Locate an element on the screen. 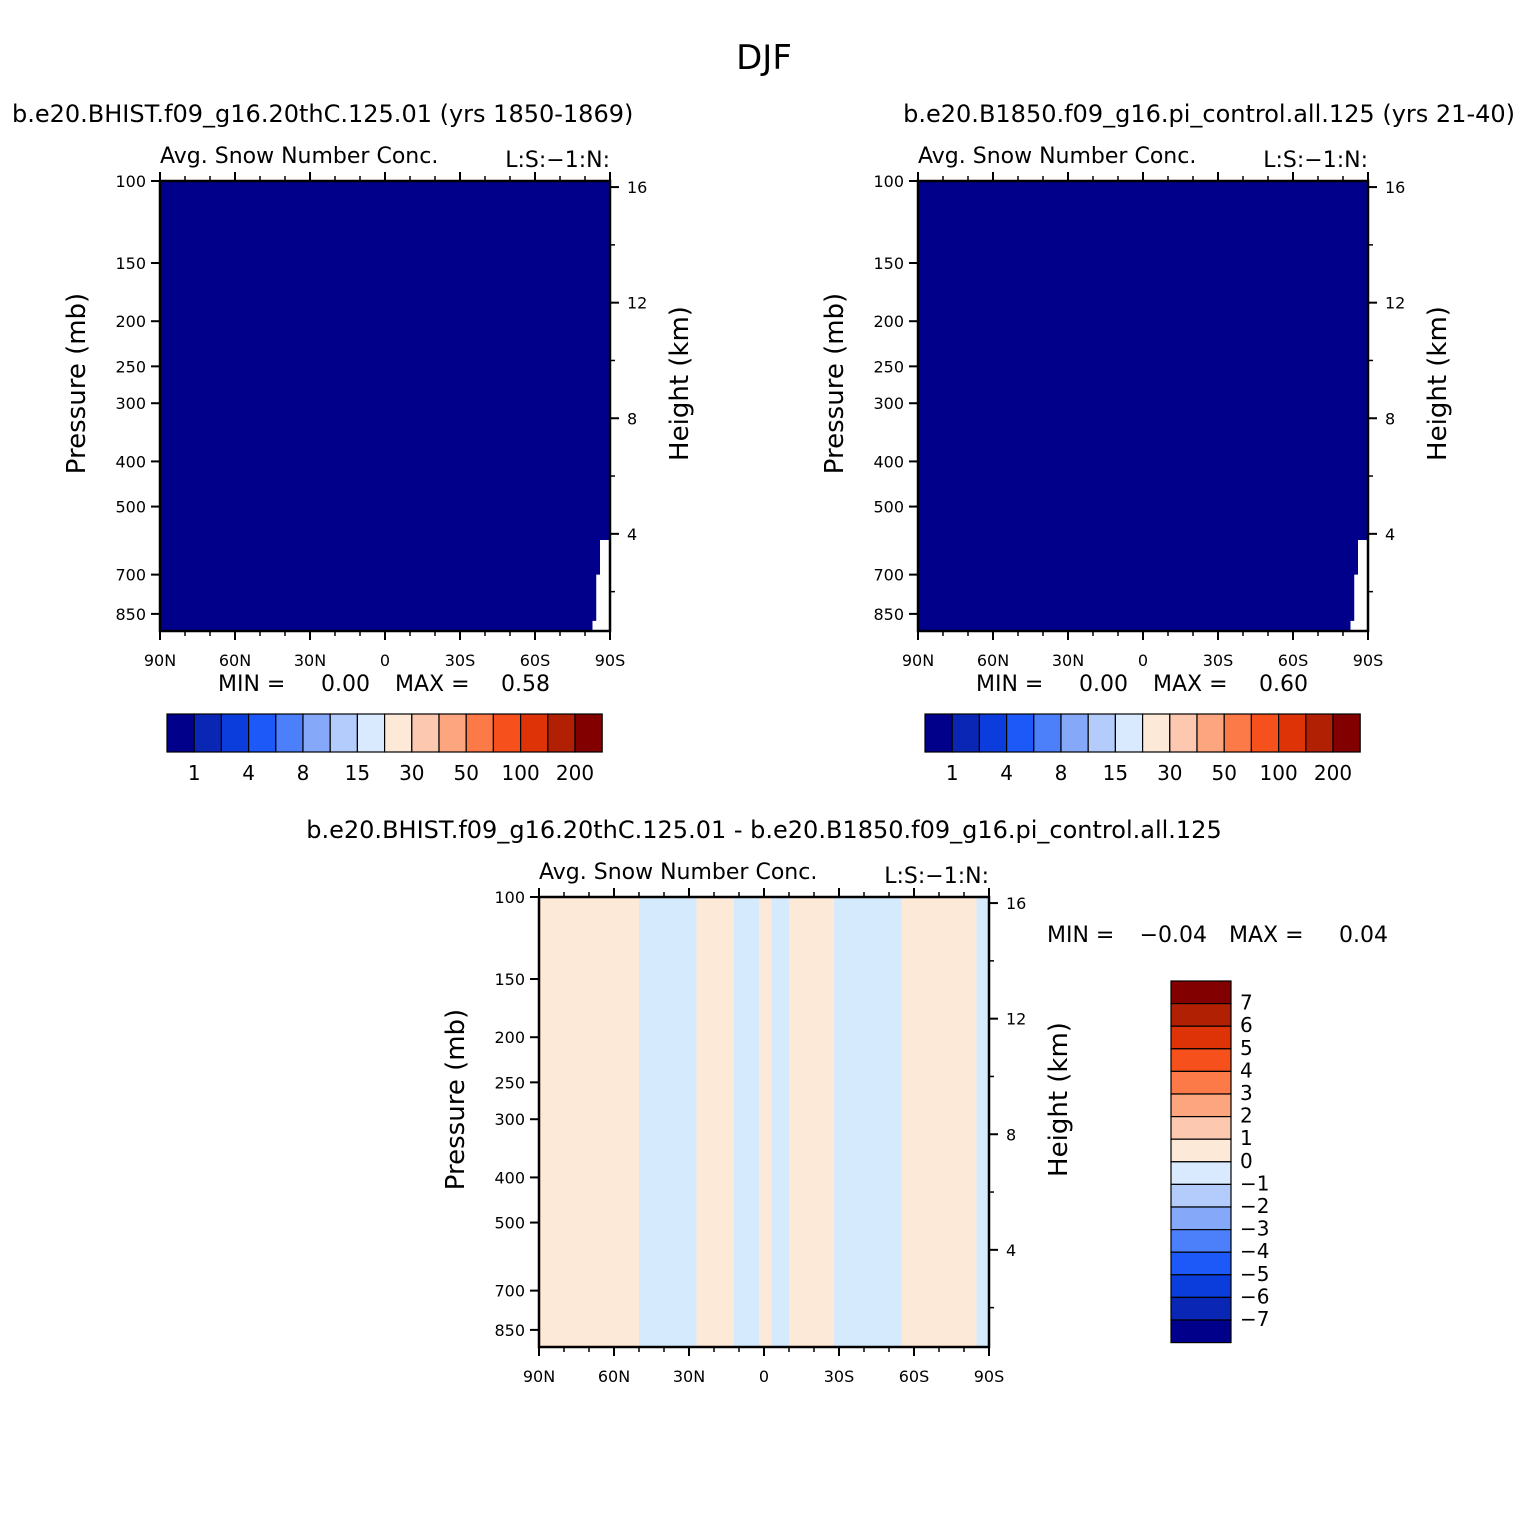  colorbar-label: 0 is located at coordinates (1246, 1161).